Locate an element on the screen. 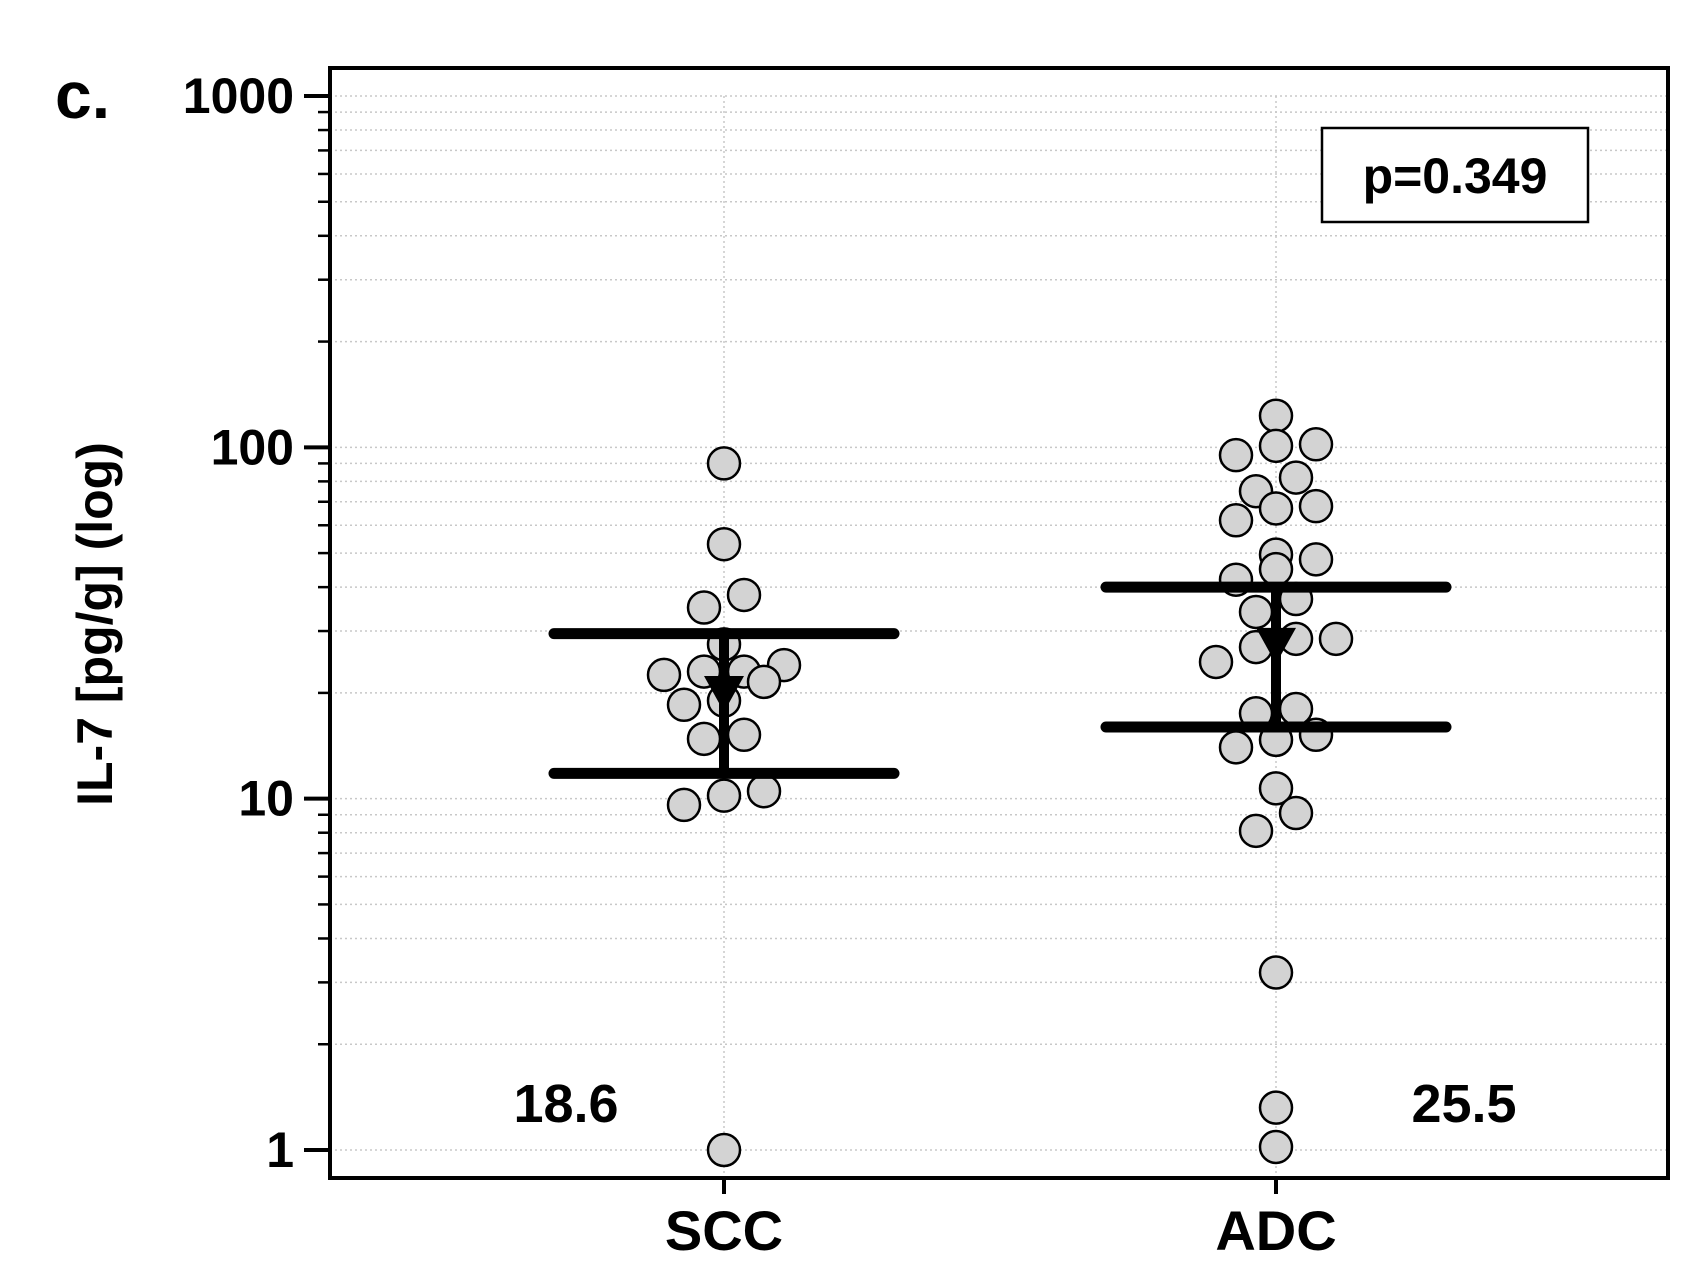 This screenshot has width=1688, height=1268. y-axis: 1 10 100 1000 is located at coordinates (256, 623).